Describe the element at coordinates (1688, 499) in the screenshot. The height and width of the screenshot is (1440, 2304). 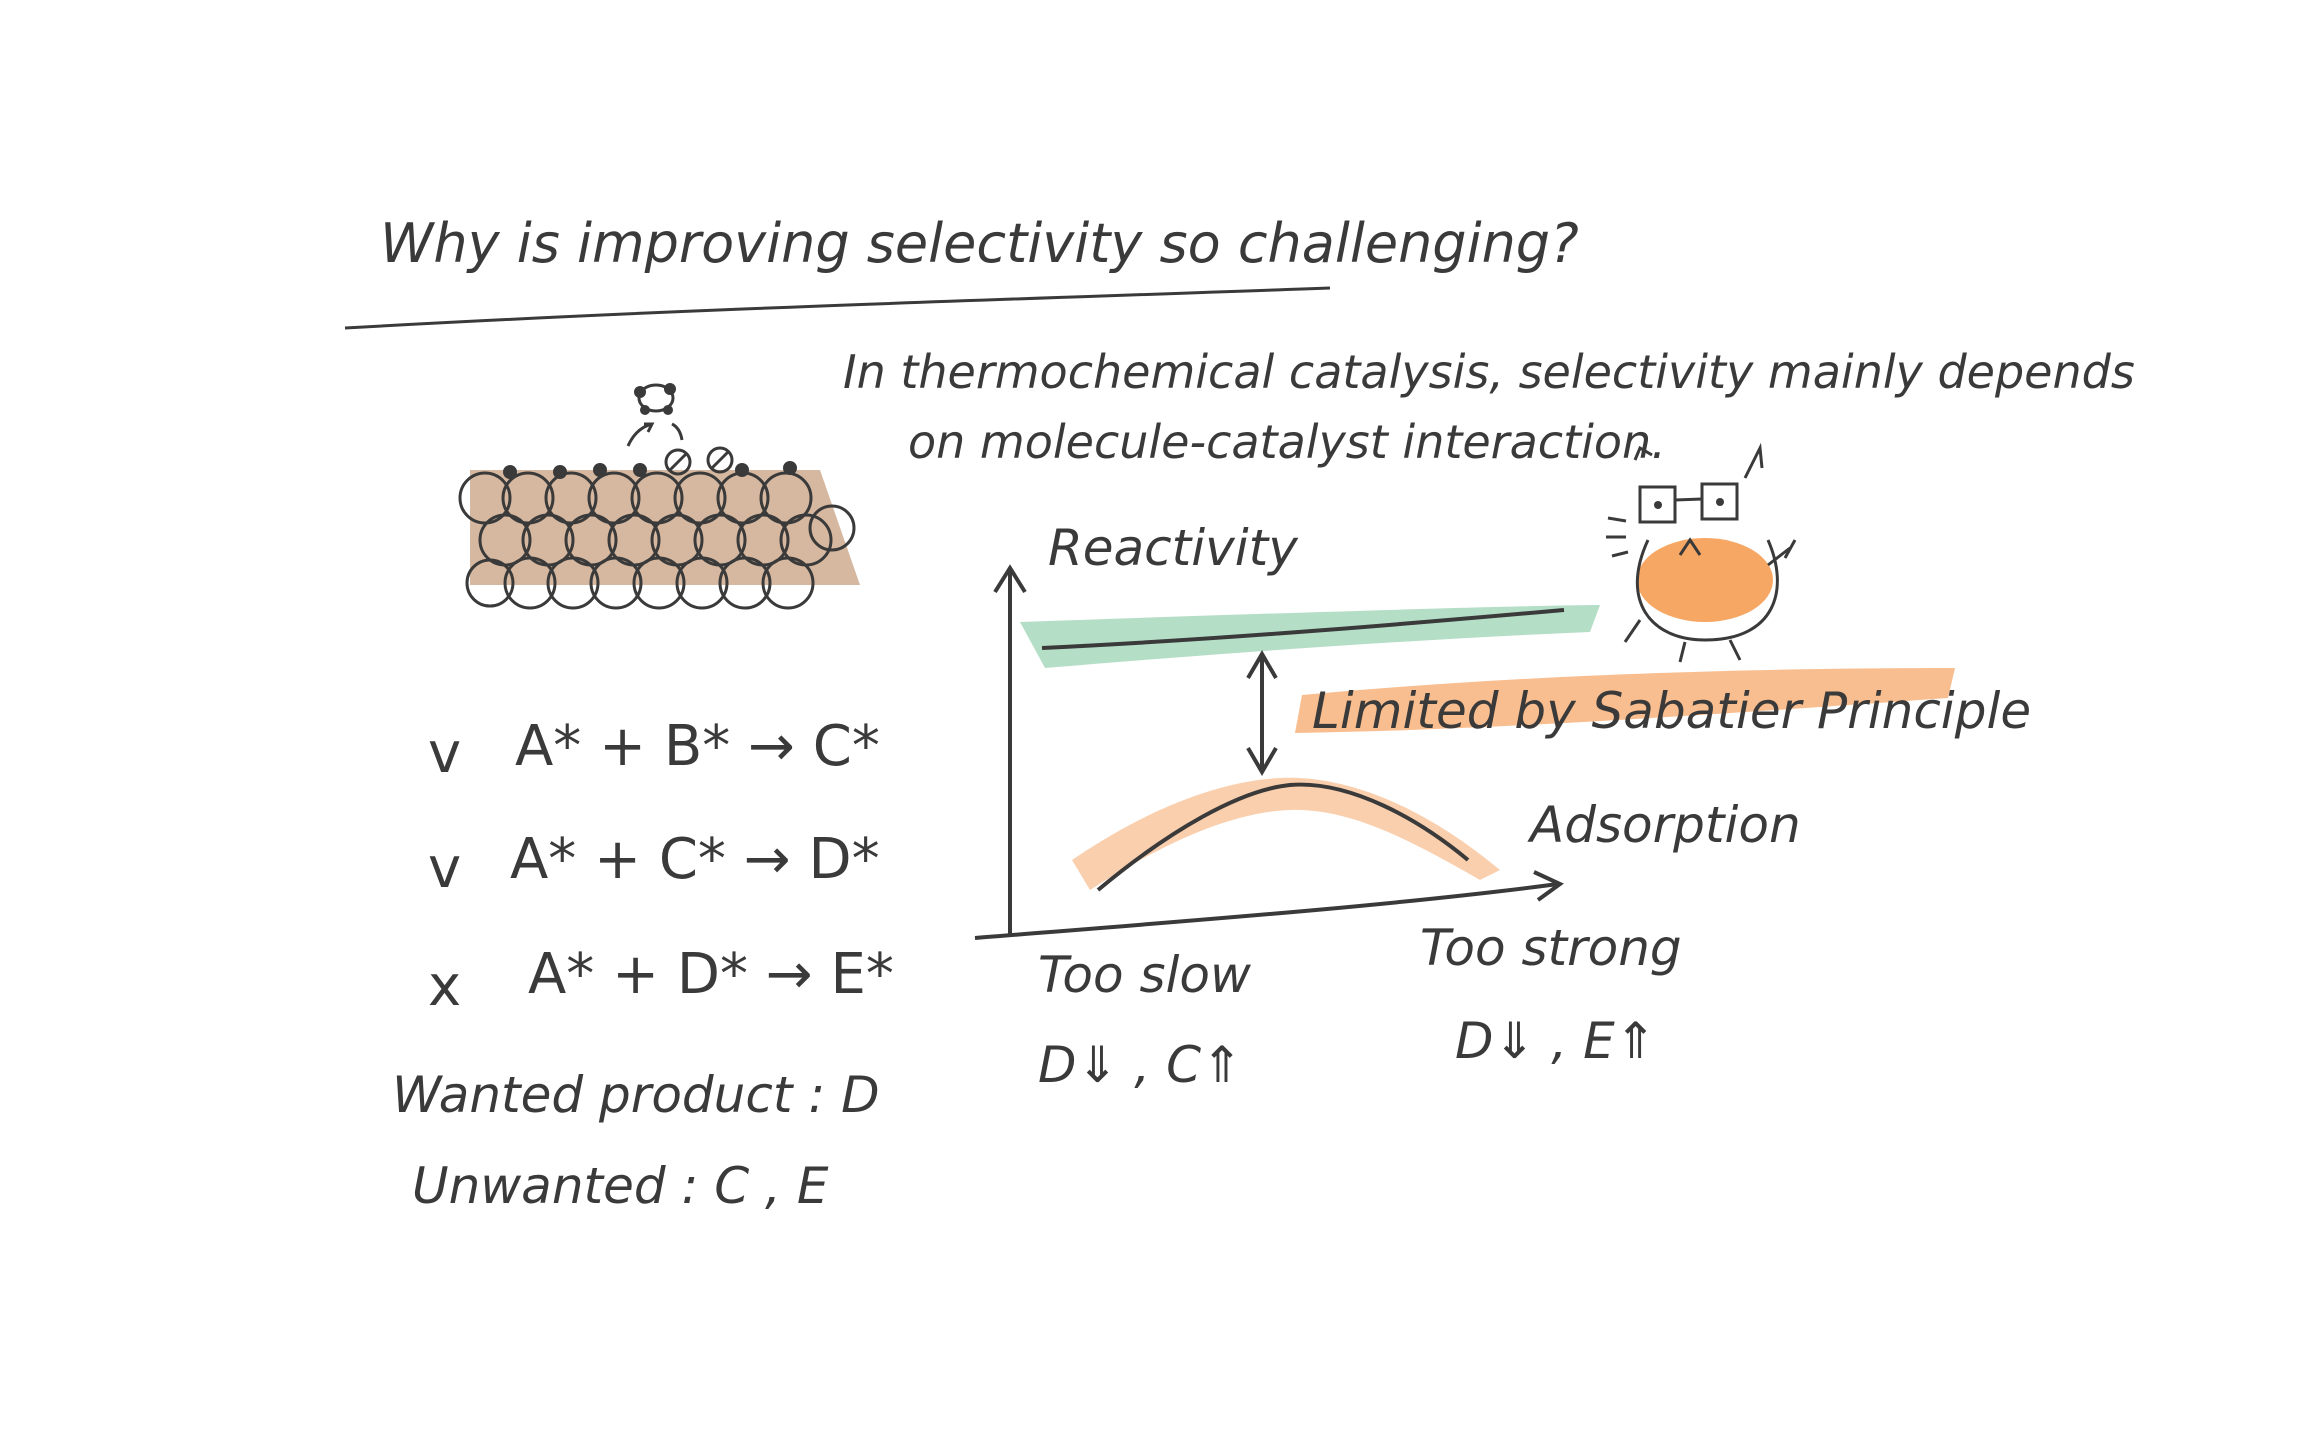
I see `mascot-glasses-bridge` at that location.